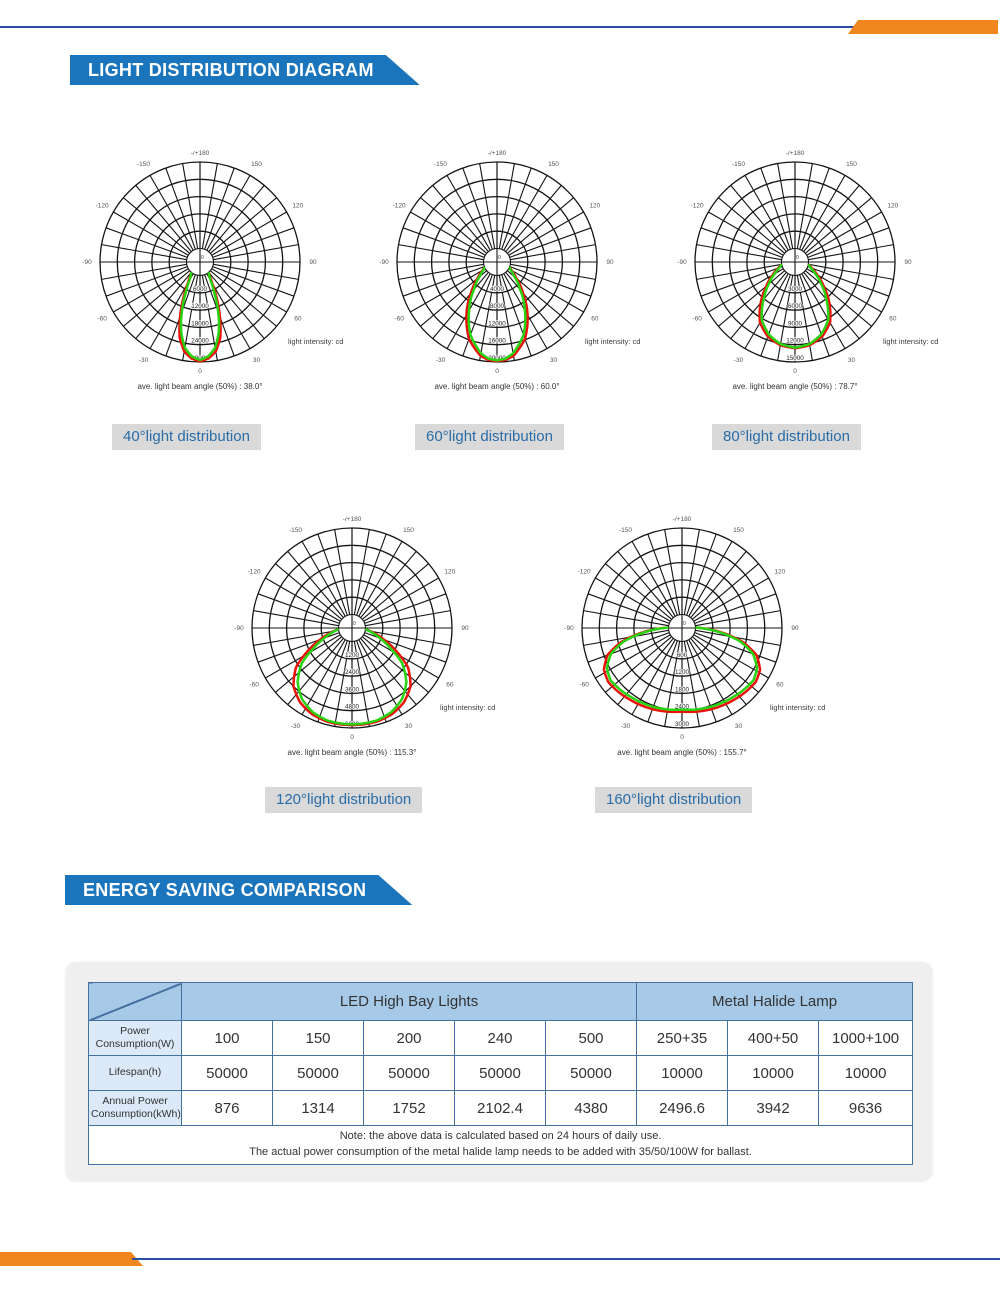  I want to click on beam-angle-label: ave. light beam angle (50%) : 60.0°, so click(496, 386).